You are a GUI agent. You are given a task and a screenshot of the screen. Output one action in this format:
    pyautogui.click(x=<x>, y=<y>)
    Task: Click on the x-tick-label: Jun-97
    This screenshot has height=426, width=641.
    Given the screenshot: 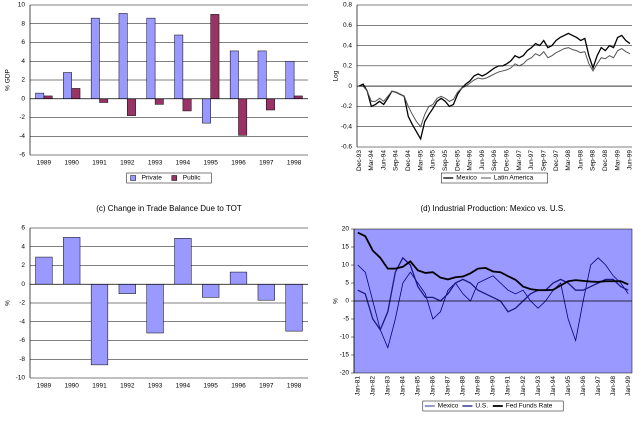 What is the action you would take?
    pyautogui.click(x=531, y=160)
    